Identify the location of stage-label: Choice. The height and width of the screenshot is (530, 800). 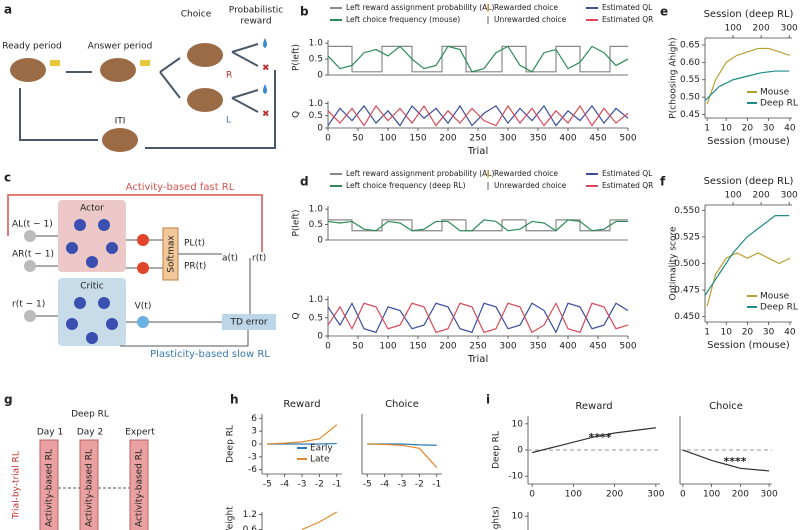
(196, 15).